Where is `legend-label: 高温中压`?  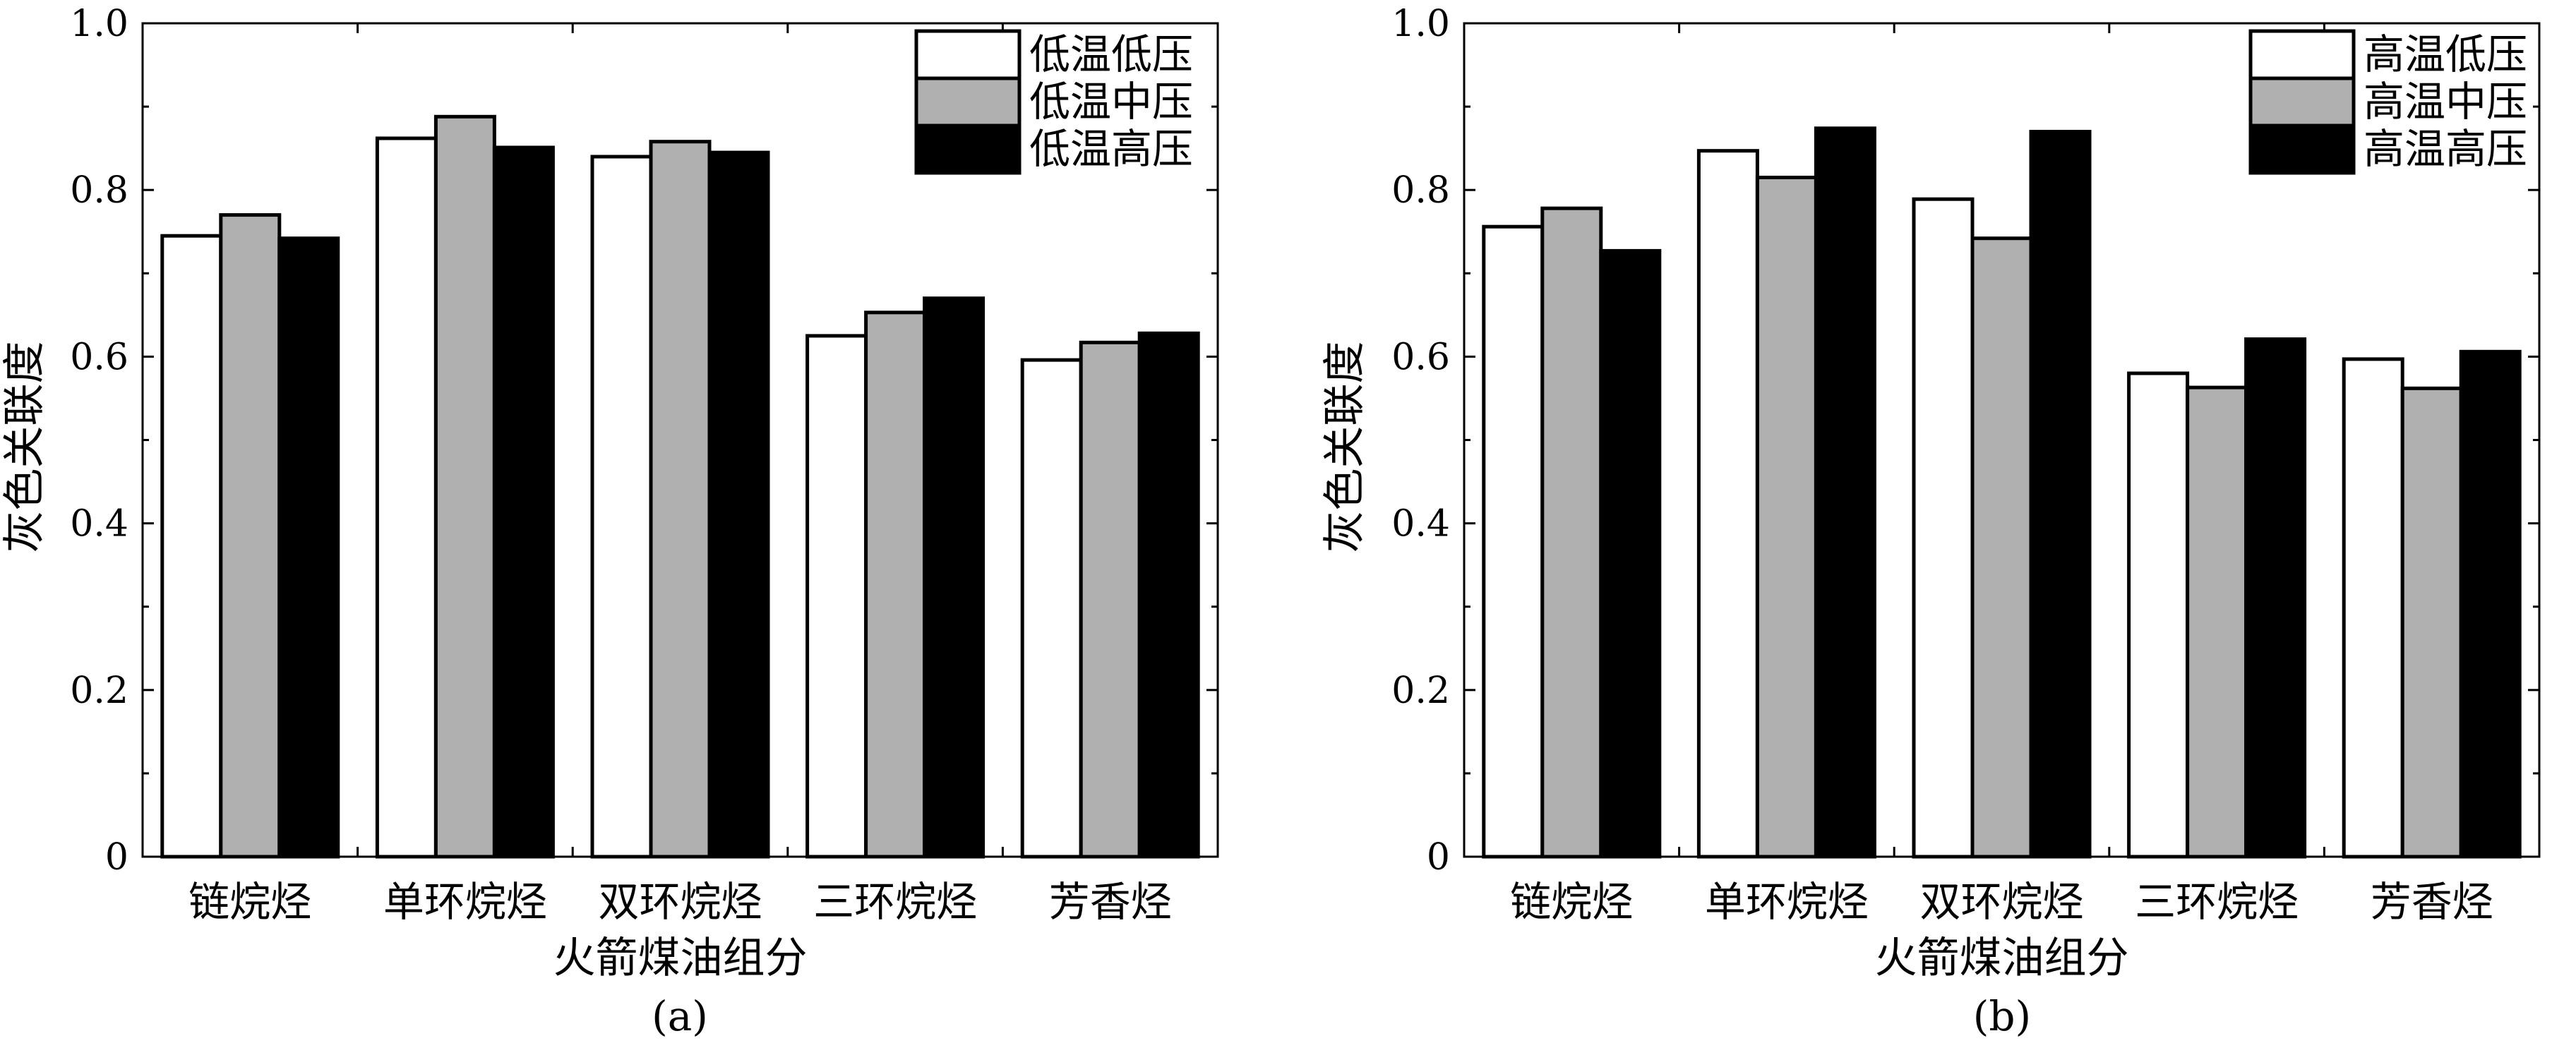 legend-label: 高温中压 is located at coordinates (2445, 102).